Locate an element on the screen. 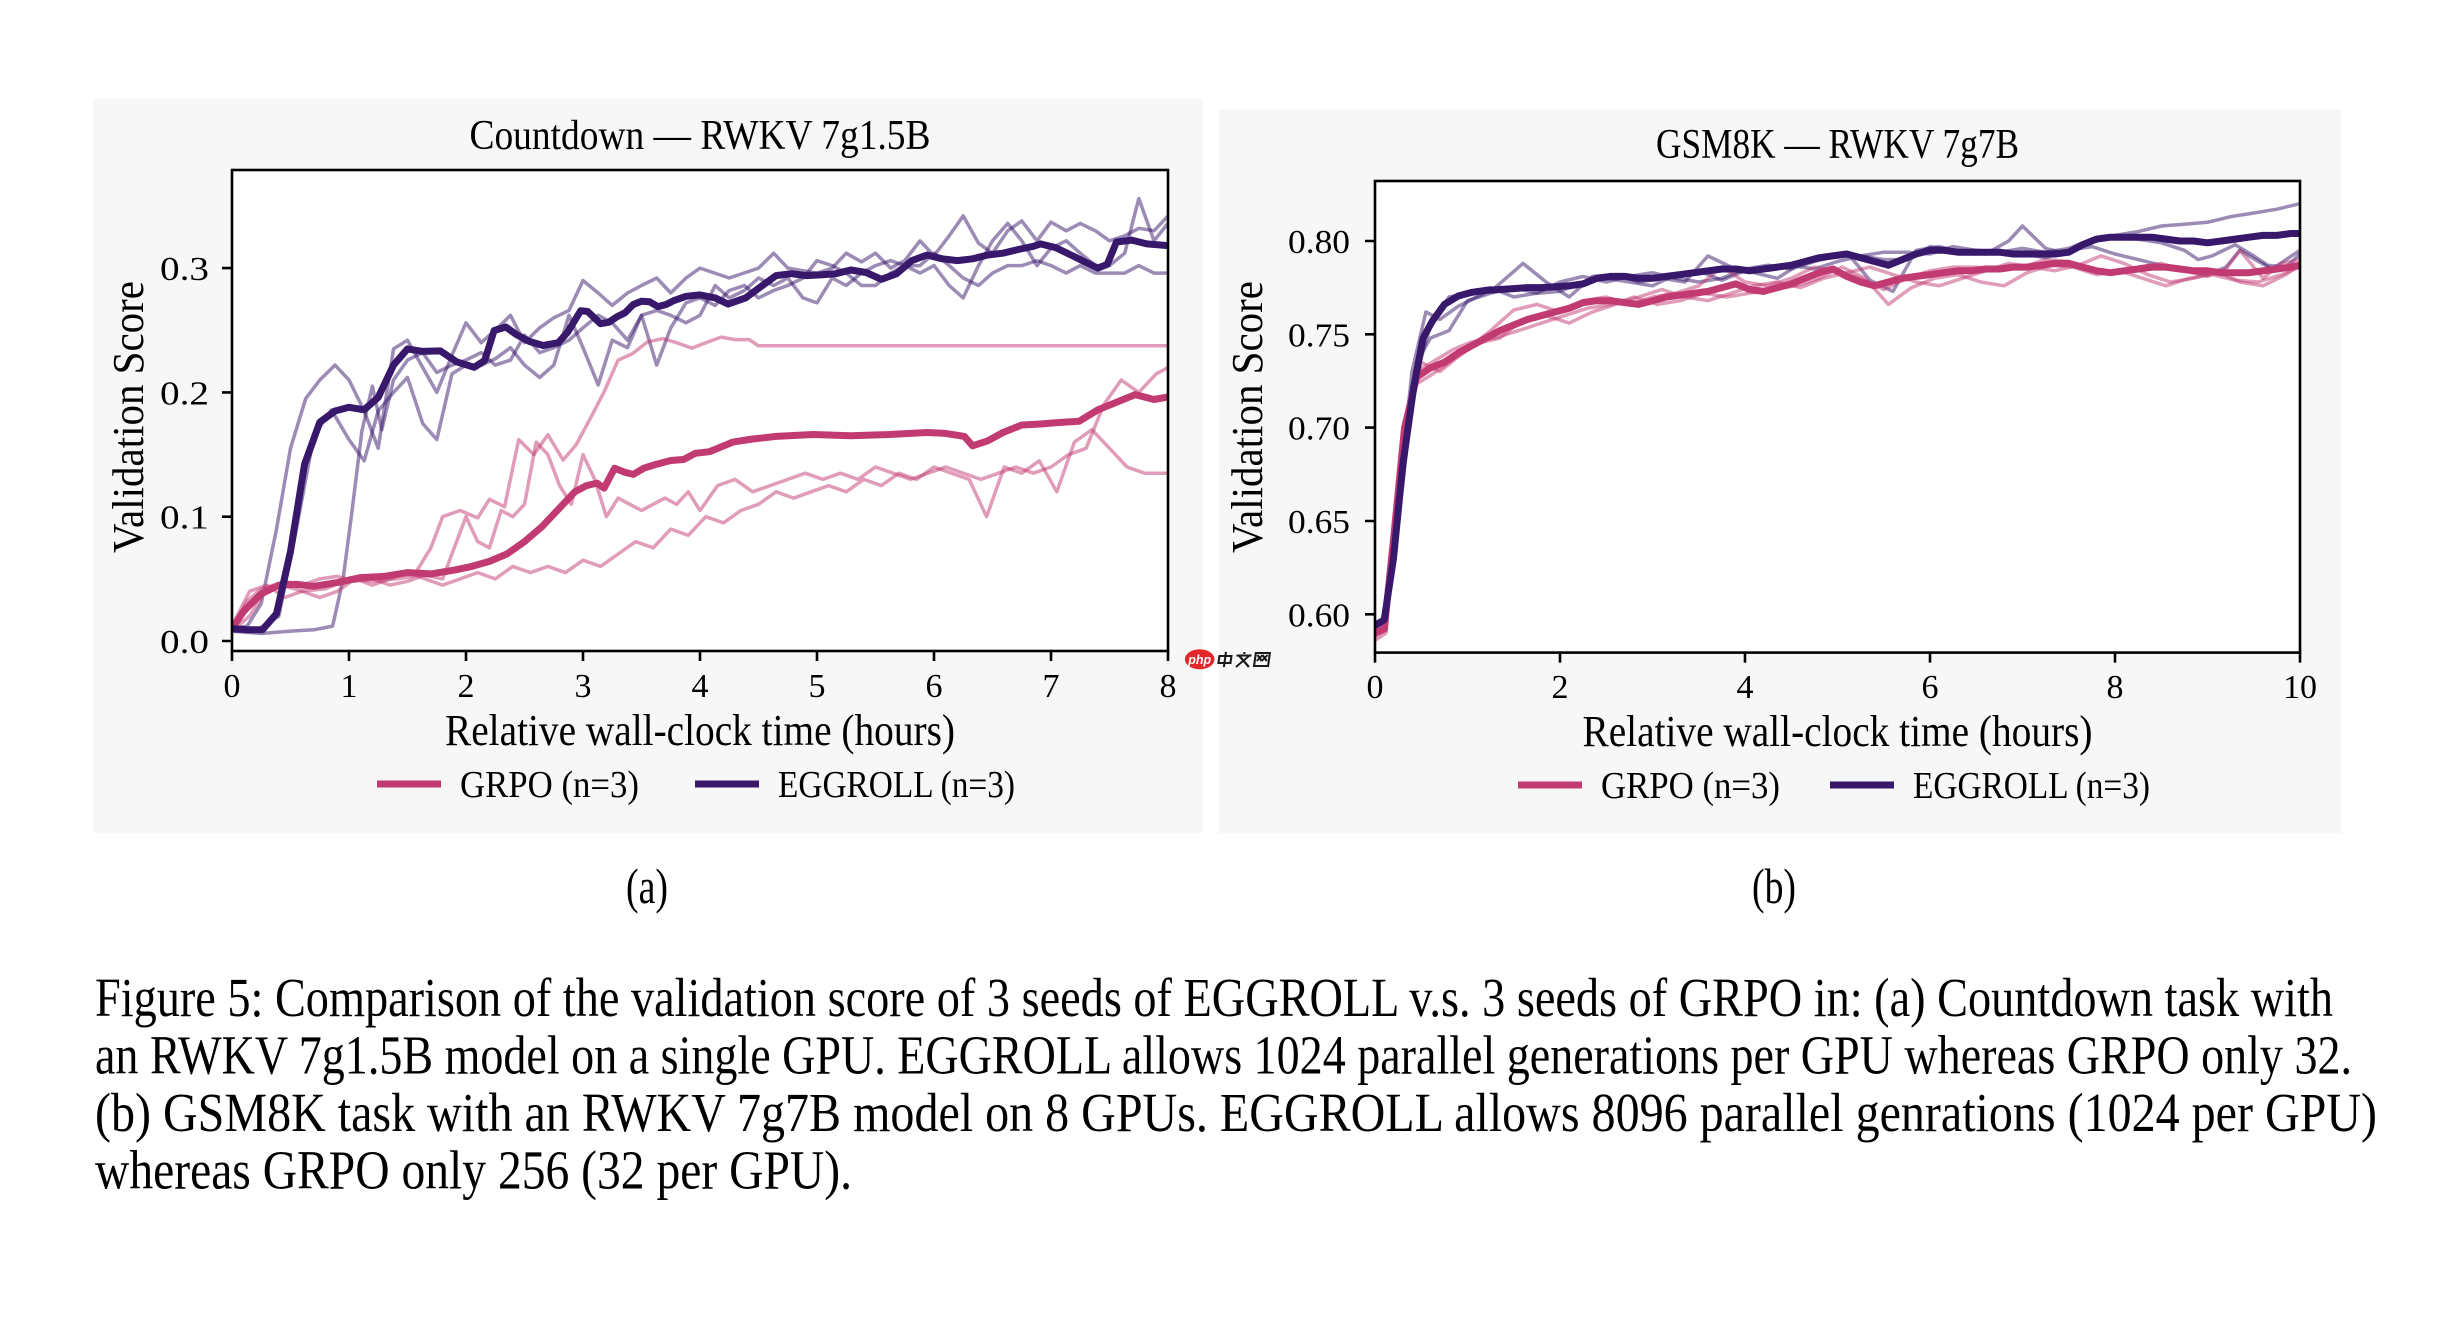 The width and height of the screenshot is (2451, 1325). svg-text: 0.80 is located at coordinates (1319, 242).